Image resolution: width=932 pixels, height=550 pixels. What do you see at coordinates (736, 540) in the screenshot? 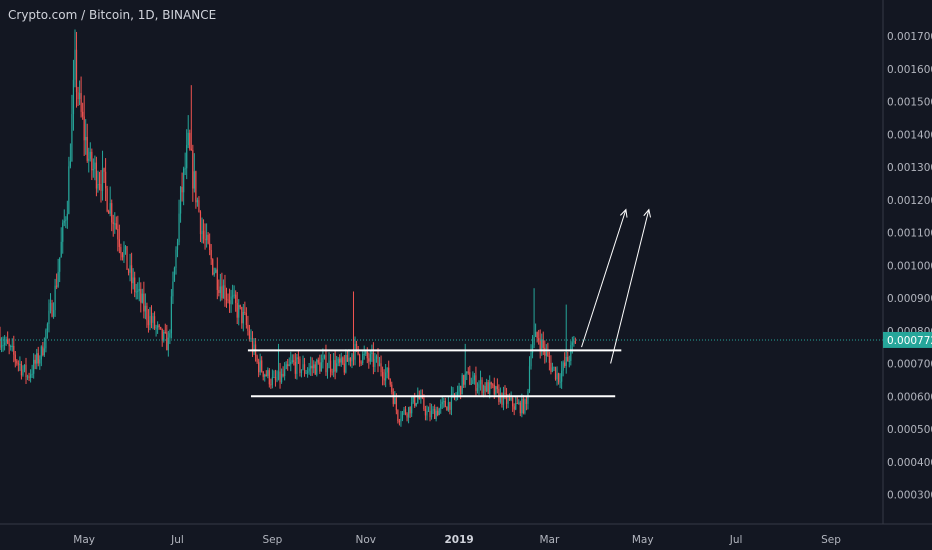
I see `x-tick-label: Jul` at bounding box center [736, 540].